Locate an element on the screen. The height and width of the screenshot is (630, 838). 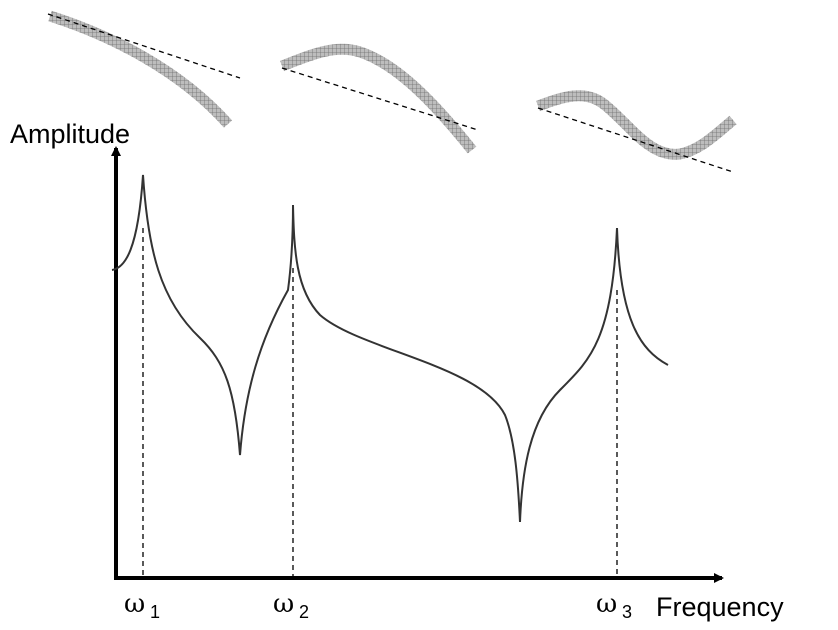
mode-label: ω 3 is located at coordinates (614, 605).